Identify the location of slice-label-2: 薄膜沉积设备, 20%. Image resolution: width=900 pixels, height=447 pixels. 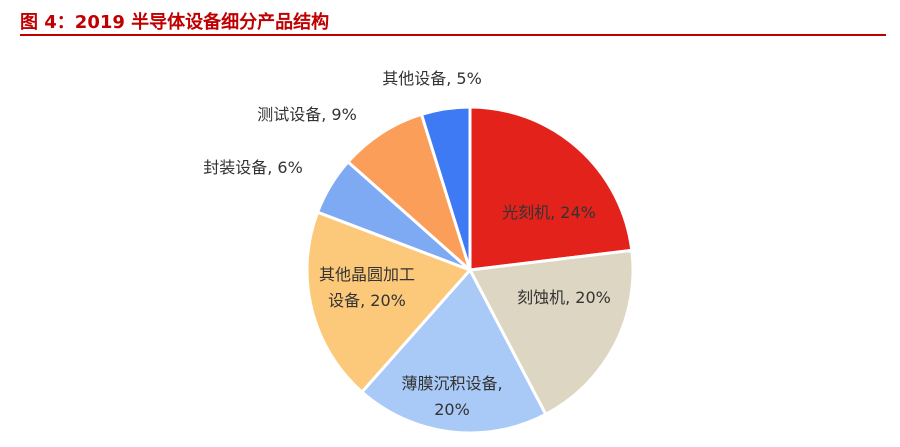
(451, 396).